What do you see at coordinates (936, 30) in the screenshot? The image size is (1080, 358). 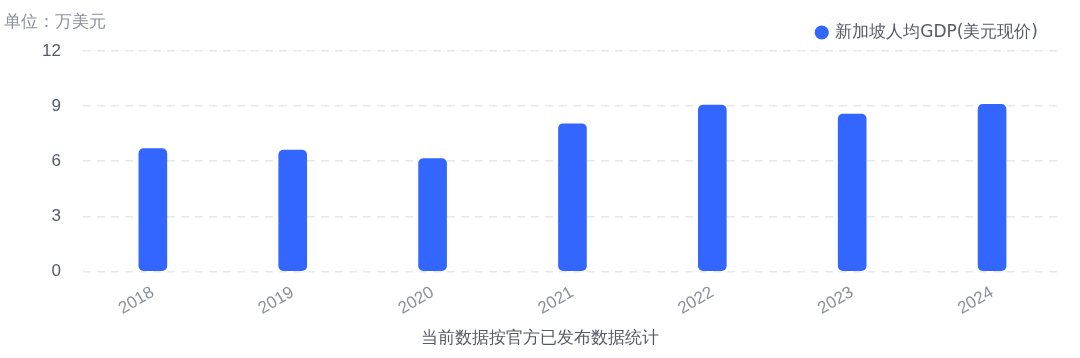 I see `legend-label: 新加坡人均GDP(美元现价)` at bounding box center [936, 30].